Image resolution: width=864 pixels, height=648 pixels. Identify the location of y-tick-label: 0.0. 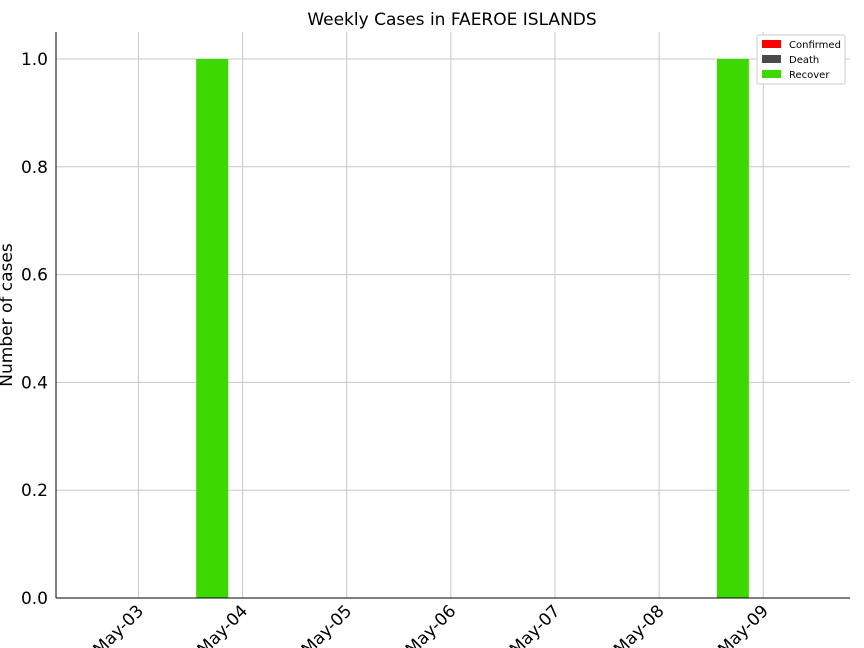
(34, 599).